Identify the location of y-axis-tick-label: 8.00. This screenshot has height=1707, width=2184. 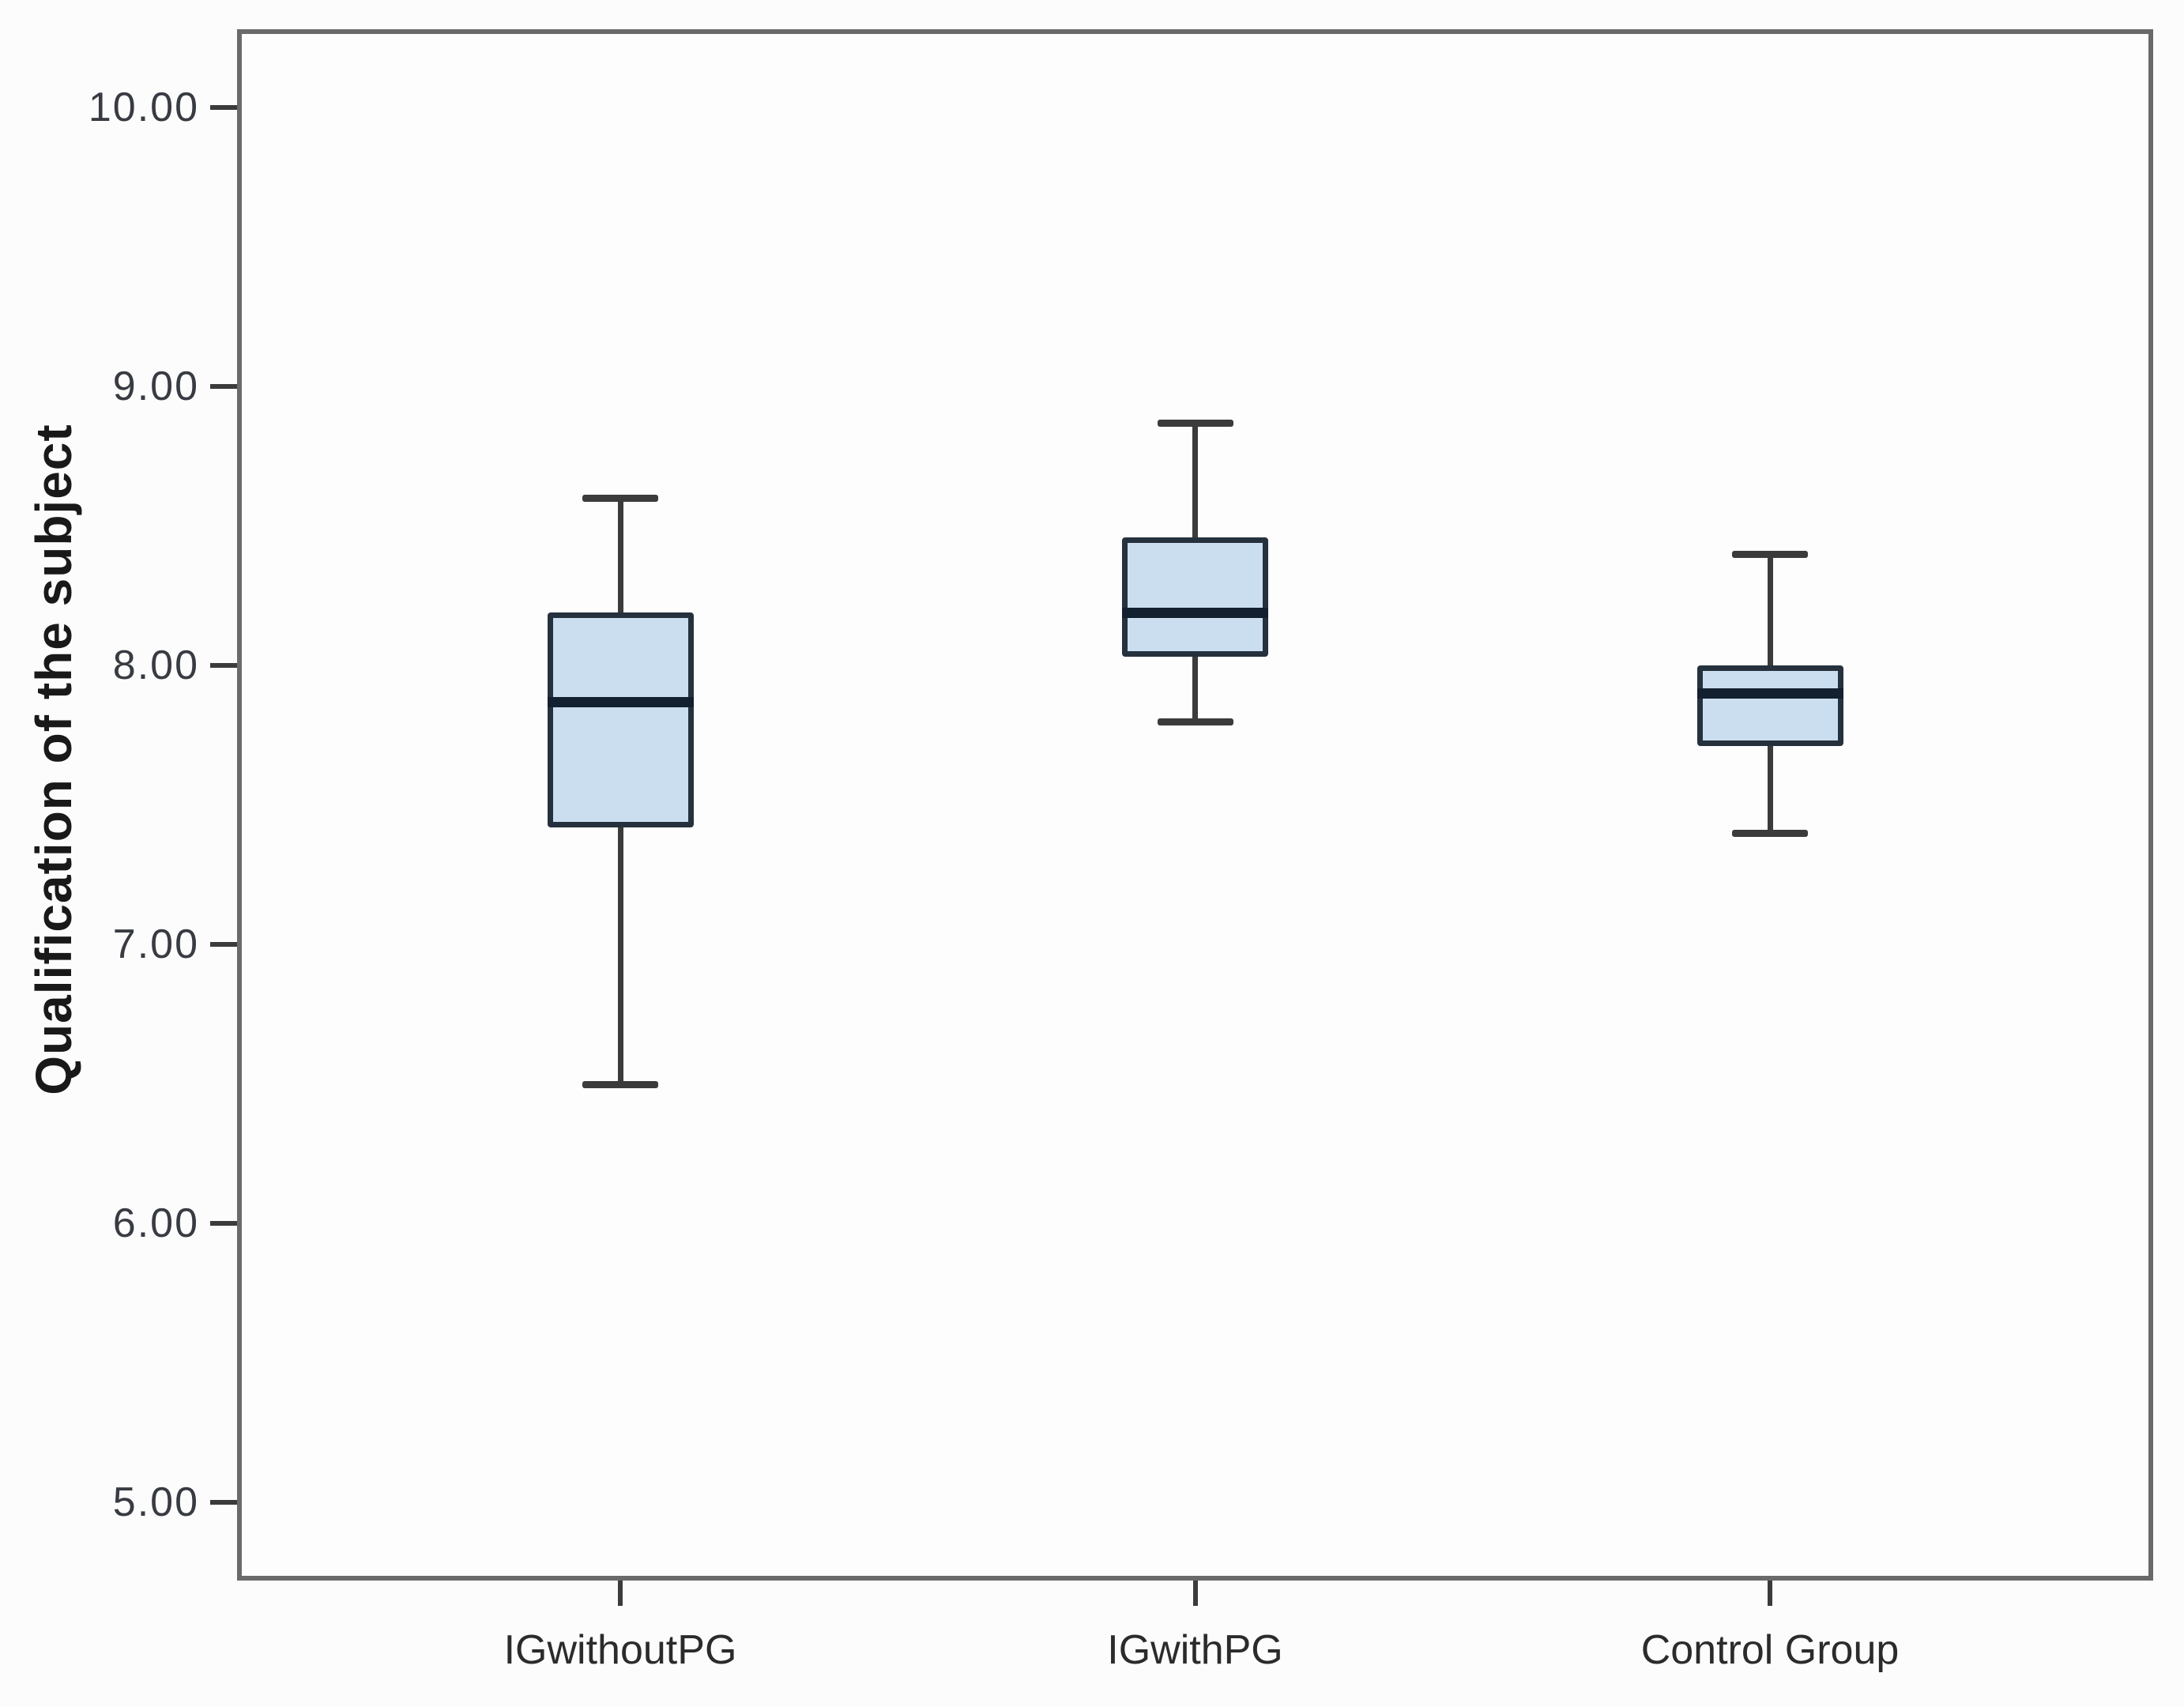
(155, 665).